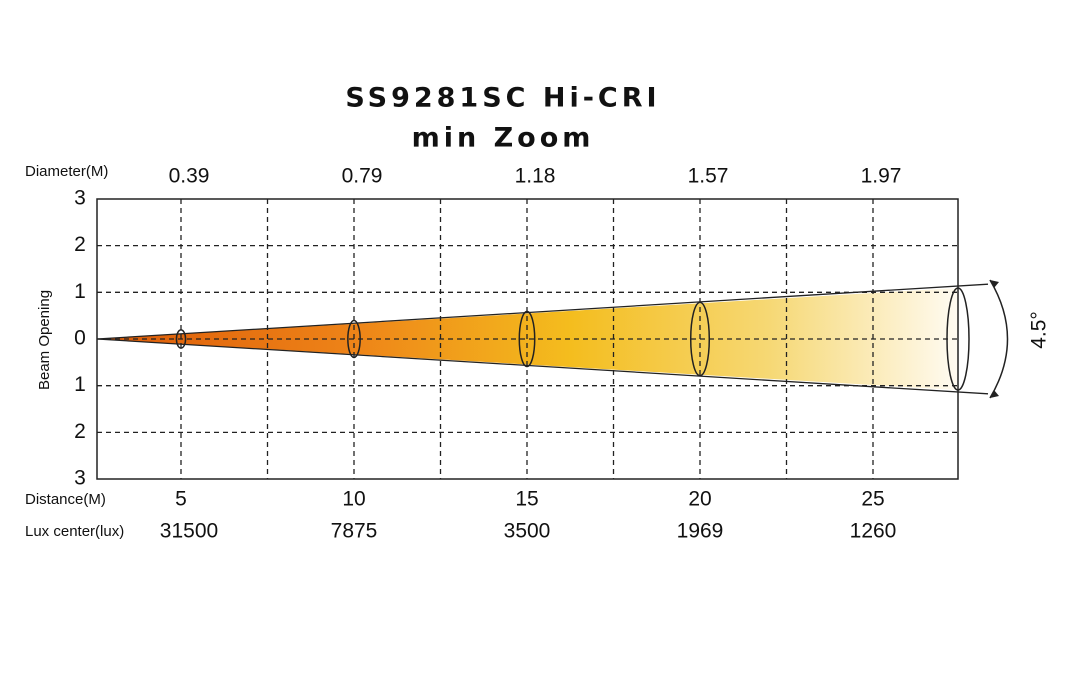  I want to click on lux-label: 1969, so click(700, 531).